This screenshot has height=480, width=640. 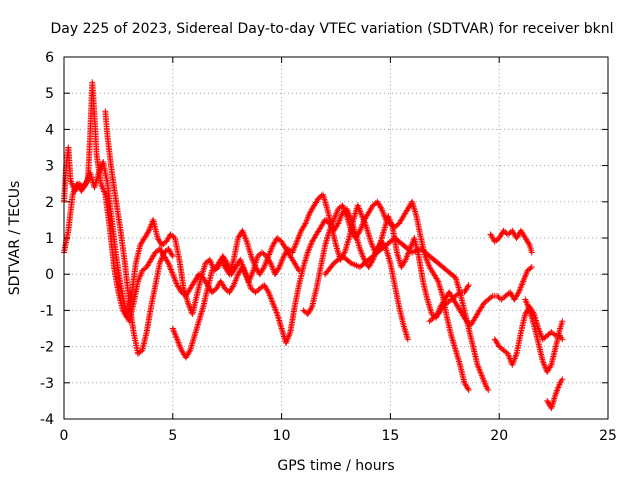 What do you see at coordinates (49, 94) in the screenshot?
I see `y-tick-label: 5` at bounding box center [49, 94].